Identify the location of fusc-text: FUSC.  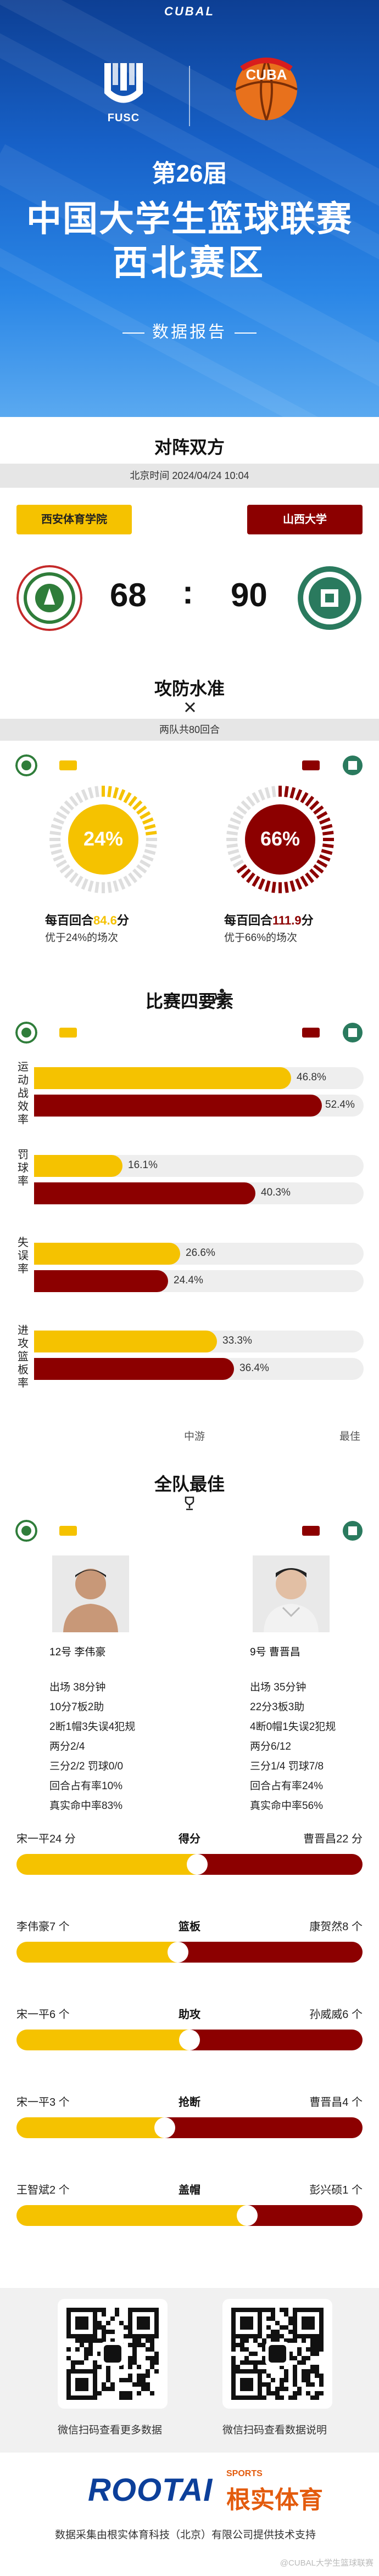
(123, 118).